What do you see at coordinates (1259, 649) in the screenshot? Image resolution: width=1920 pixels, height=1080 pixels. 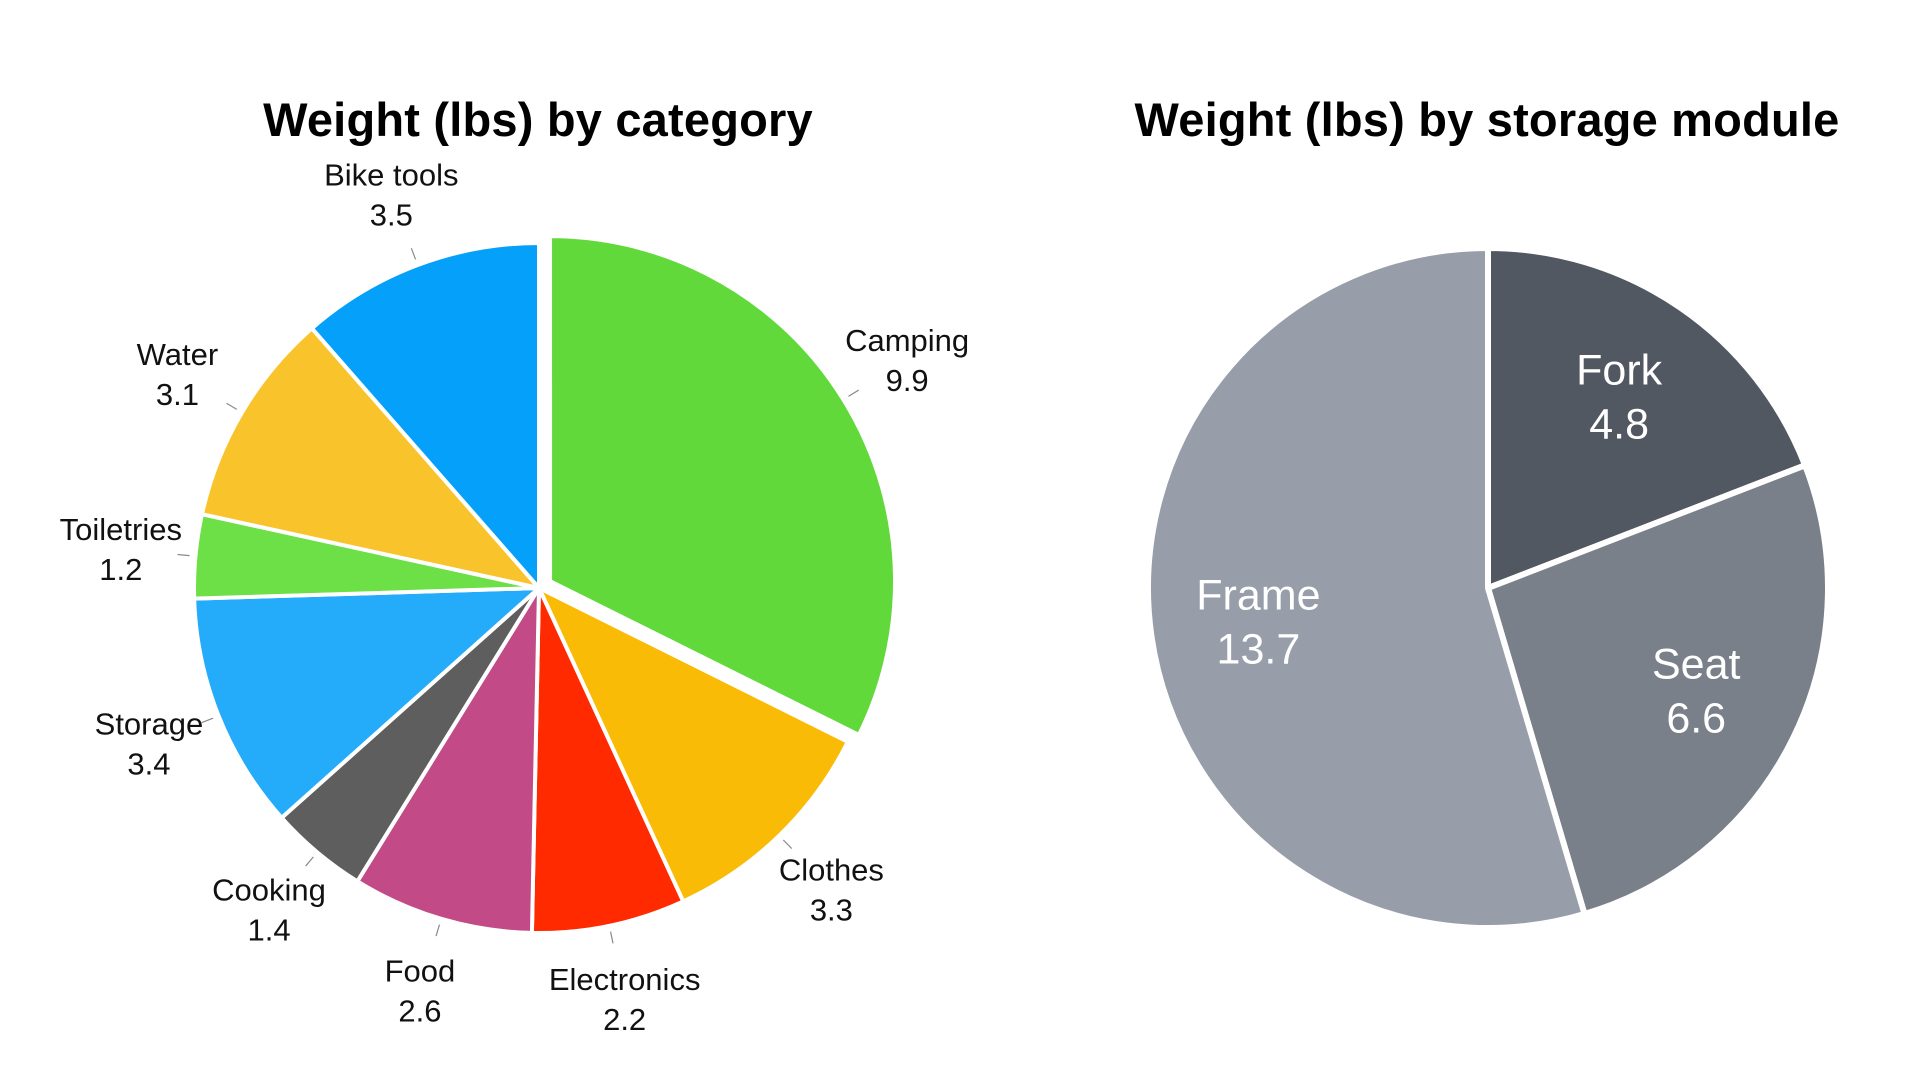 I see `slice-value-frame: 13.7` at bounding box center [1259, 649].